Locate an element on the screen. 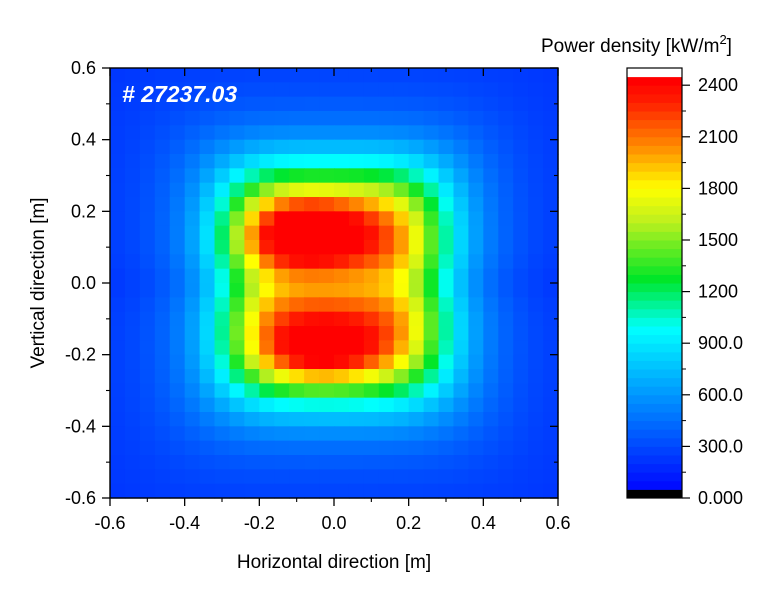 The width and height of the screenshot is (784, 600). shot-annotation: # 27237.03 is located at coordinates (179, 94).